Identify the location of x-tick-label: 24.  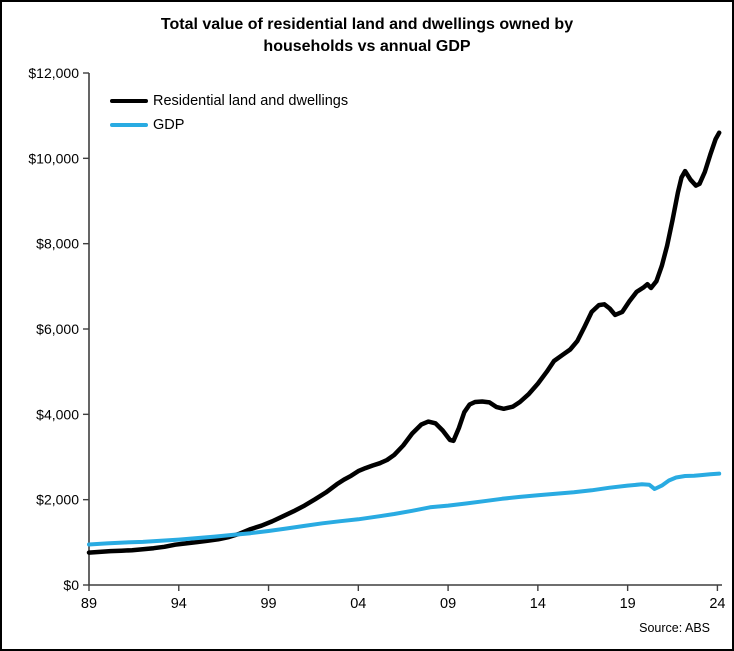
(717, 604).